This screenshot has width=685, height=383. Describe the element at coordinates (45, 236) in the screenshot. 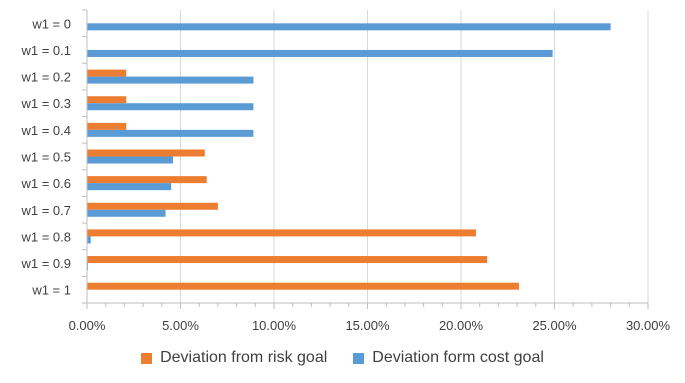

I see `category-label: w1 = 0.8` at that location.